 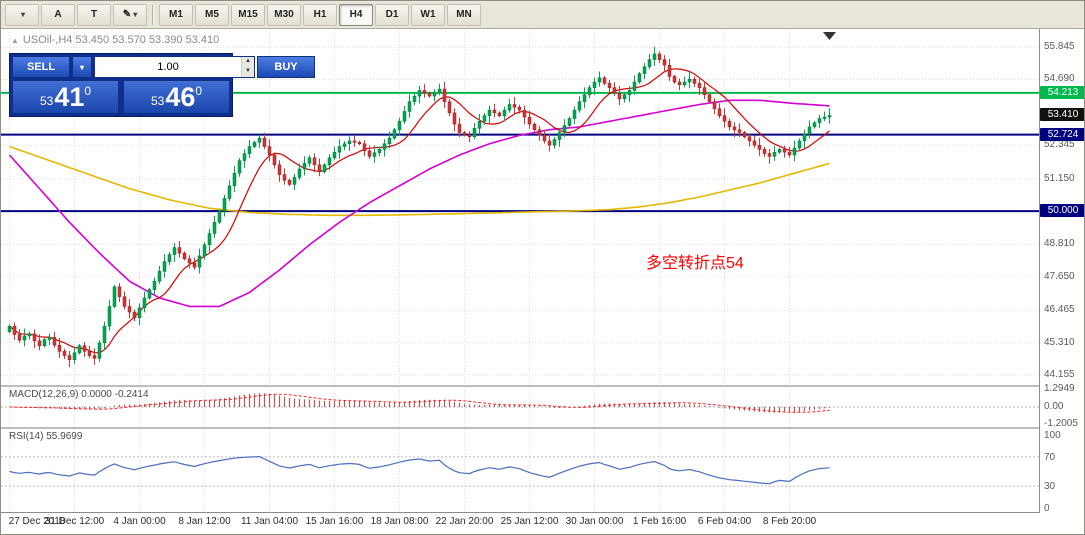 I want to click on macd-axis-label: -1.2005, so click(x=1061, y=423).